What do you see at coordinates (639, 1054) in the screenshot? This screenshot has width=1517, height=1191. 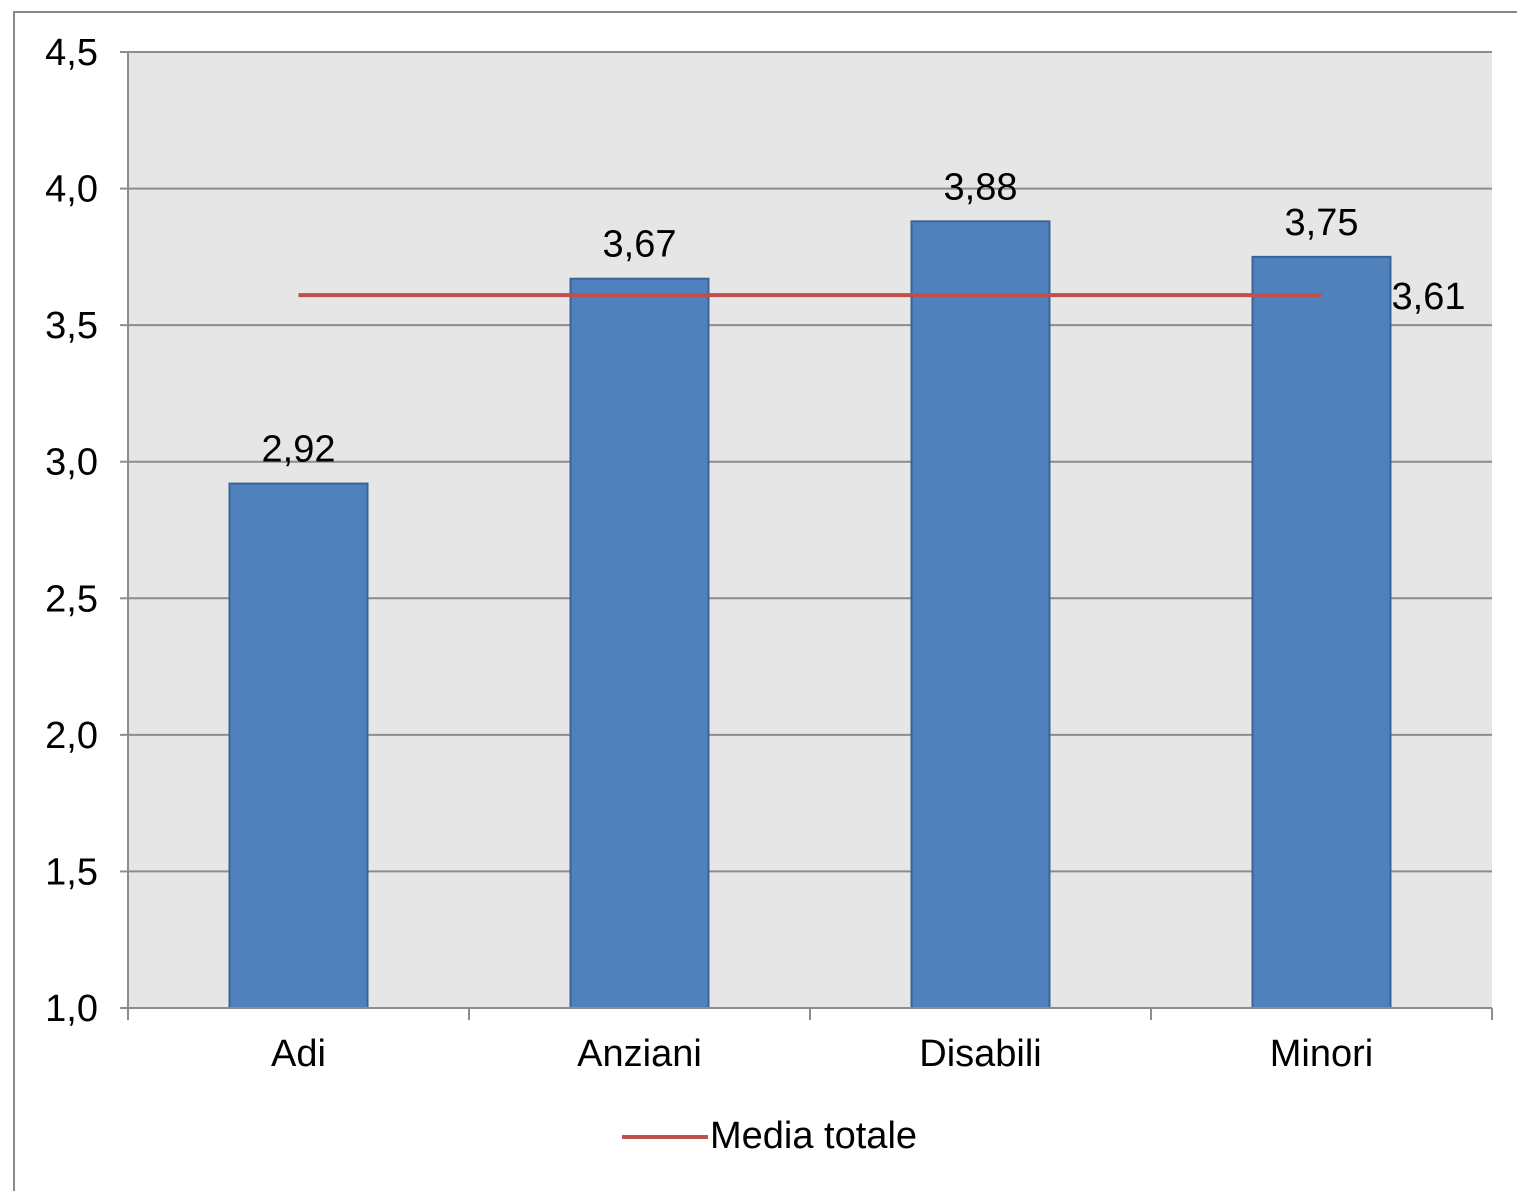 I see `x-tick-label-anziani: Anziani` at bounding box center [639, 1054].